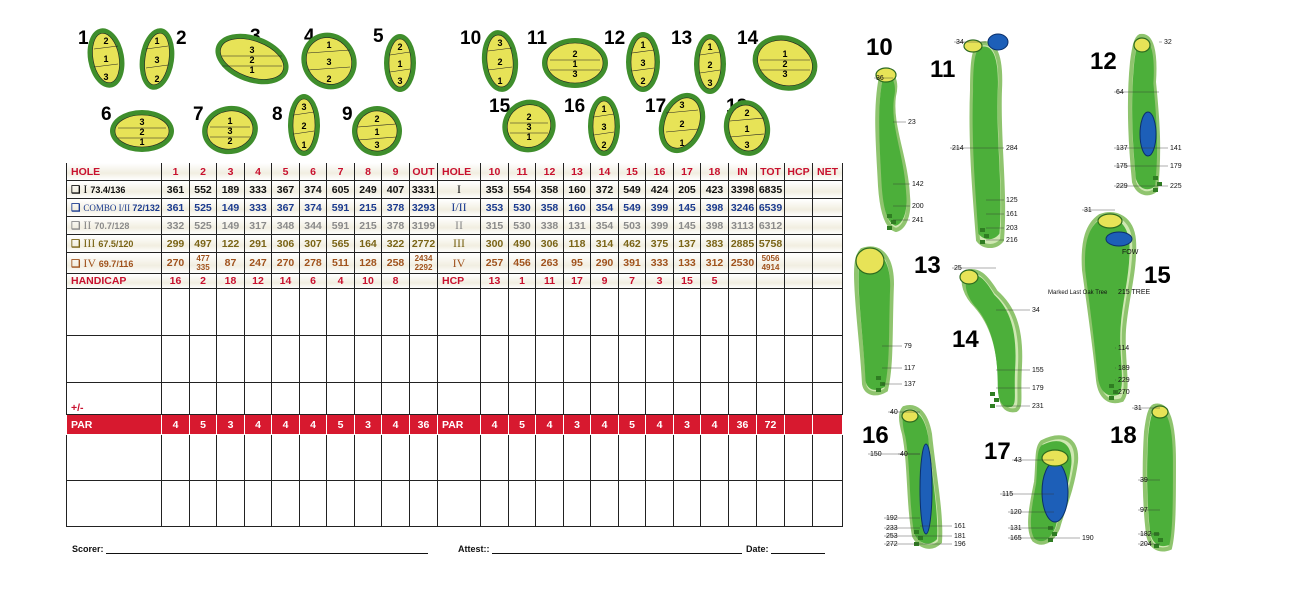 The height and width of the screenshot is (590, 1296). Describe the element at coordinates (250, 549) in the screenshot. I see `scorer-field: Scorer:` at that location.